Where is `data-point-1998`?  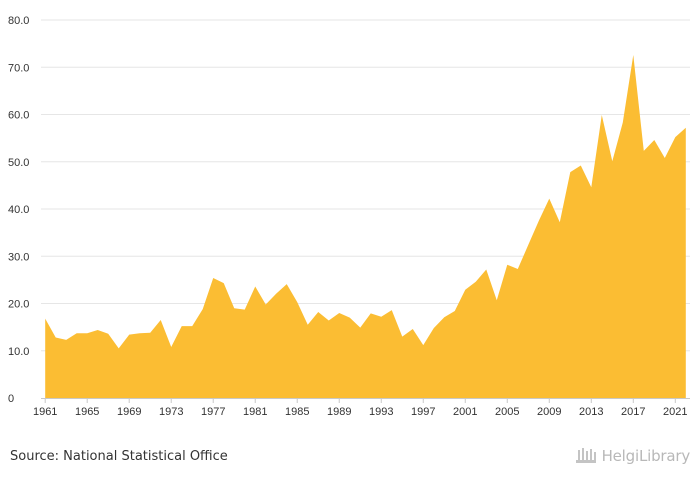 data-point-1998 is located at coordinates (434, 328).